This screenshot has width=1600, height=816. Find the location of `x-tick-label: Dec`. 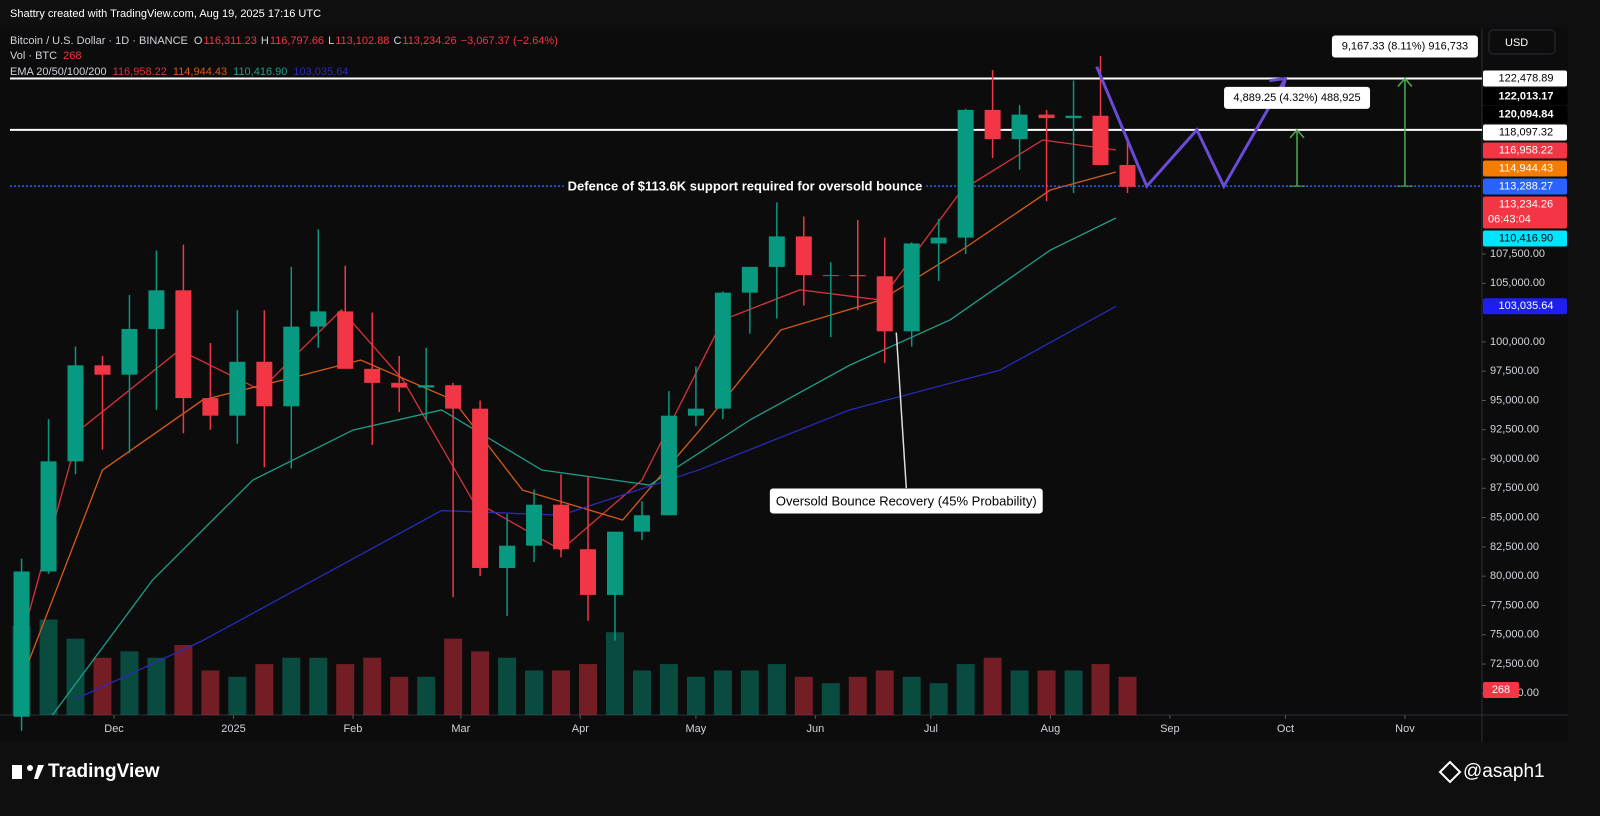

x-tick-label: Dec is located at coordinates (114, 729).